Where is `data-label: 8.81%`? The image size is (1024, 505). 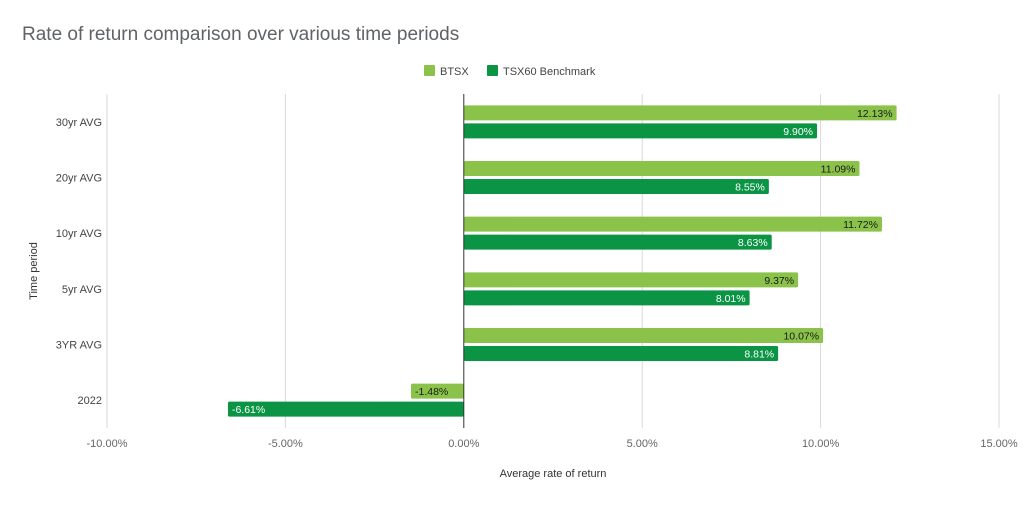 data-label: 8.81% is located at coordinates (759, 355).